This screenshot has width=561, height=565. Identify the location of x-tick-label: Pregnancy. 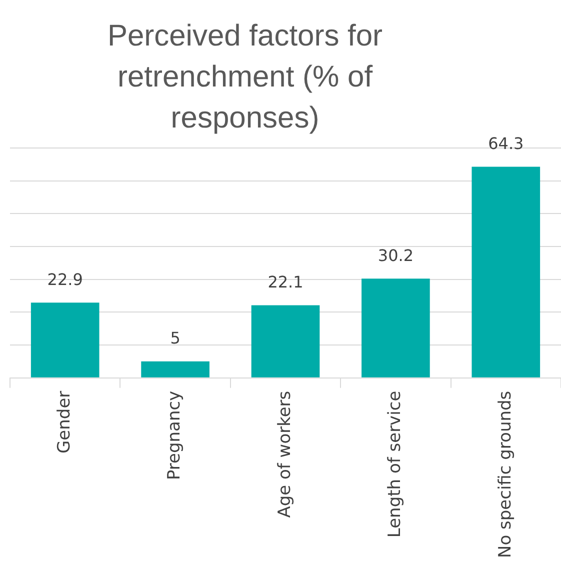
(174, 435).